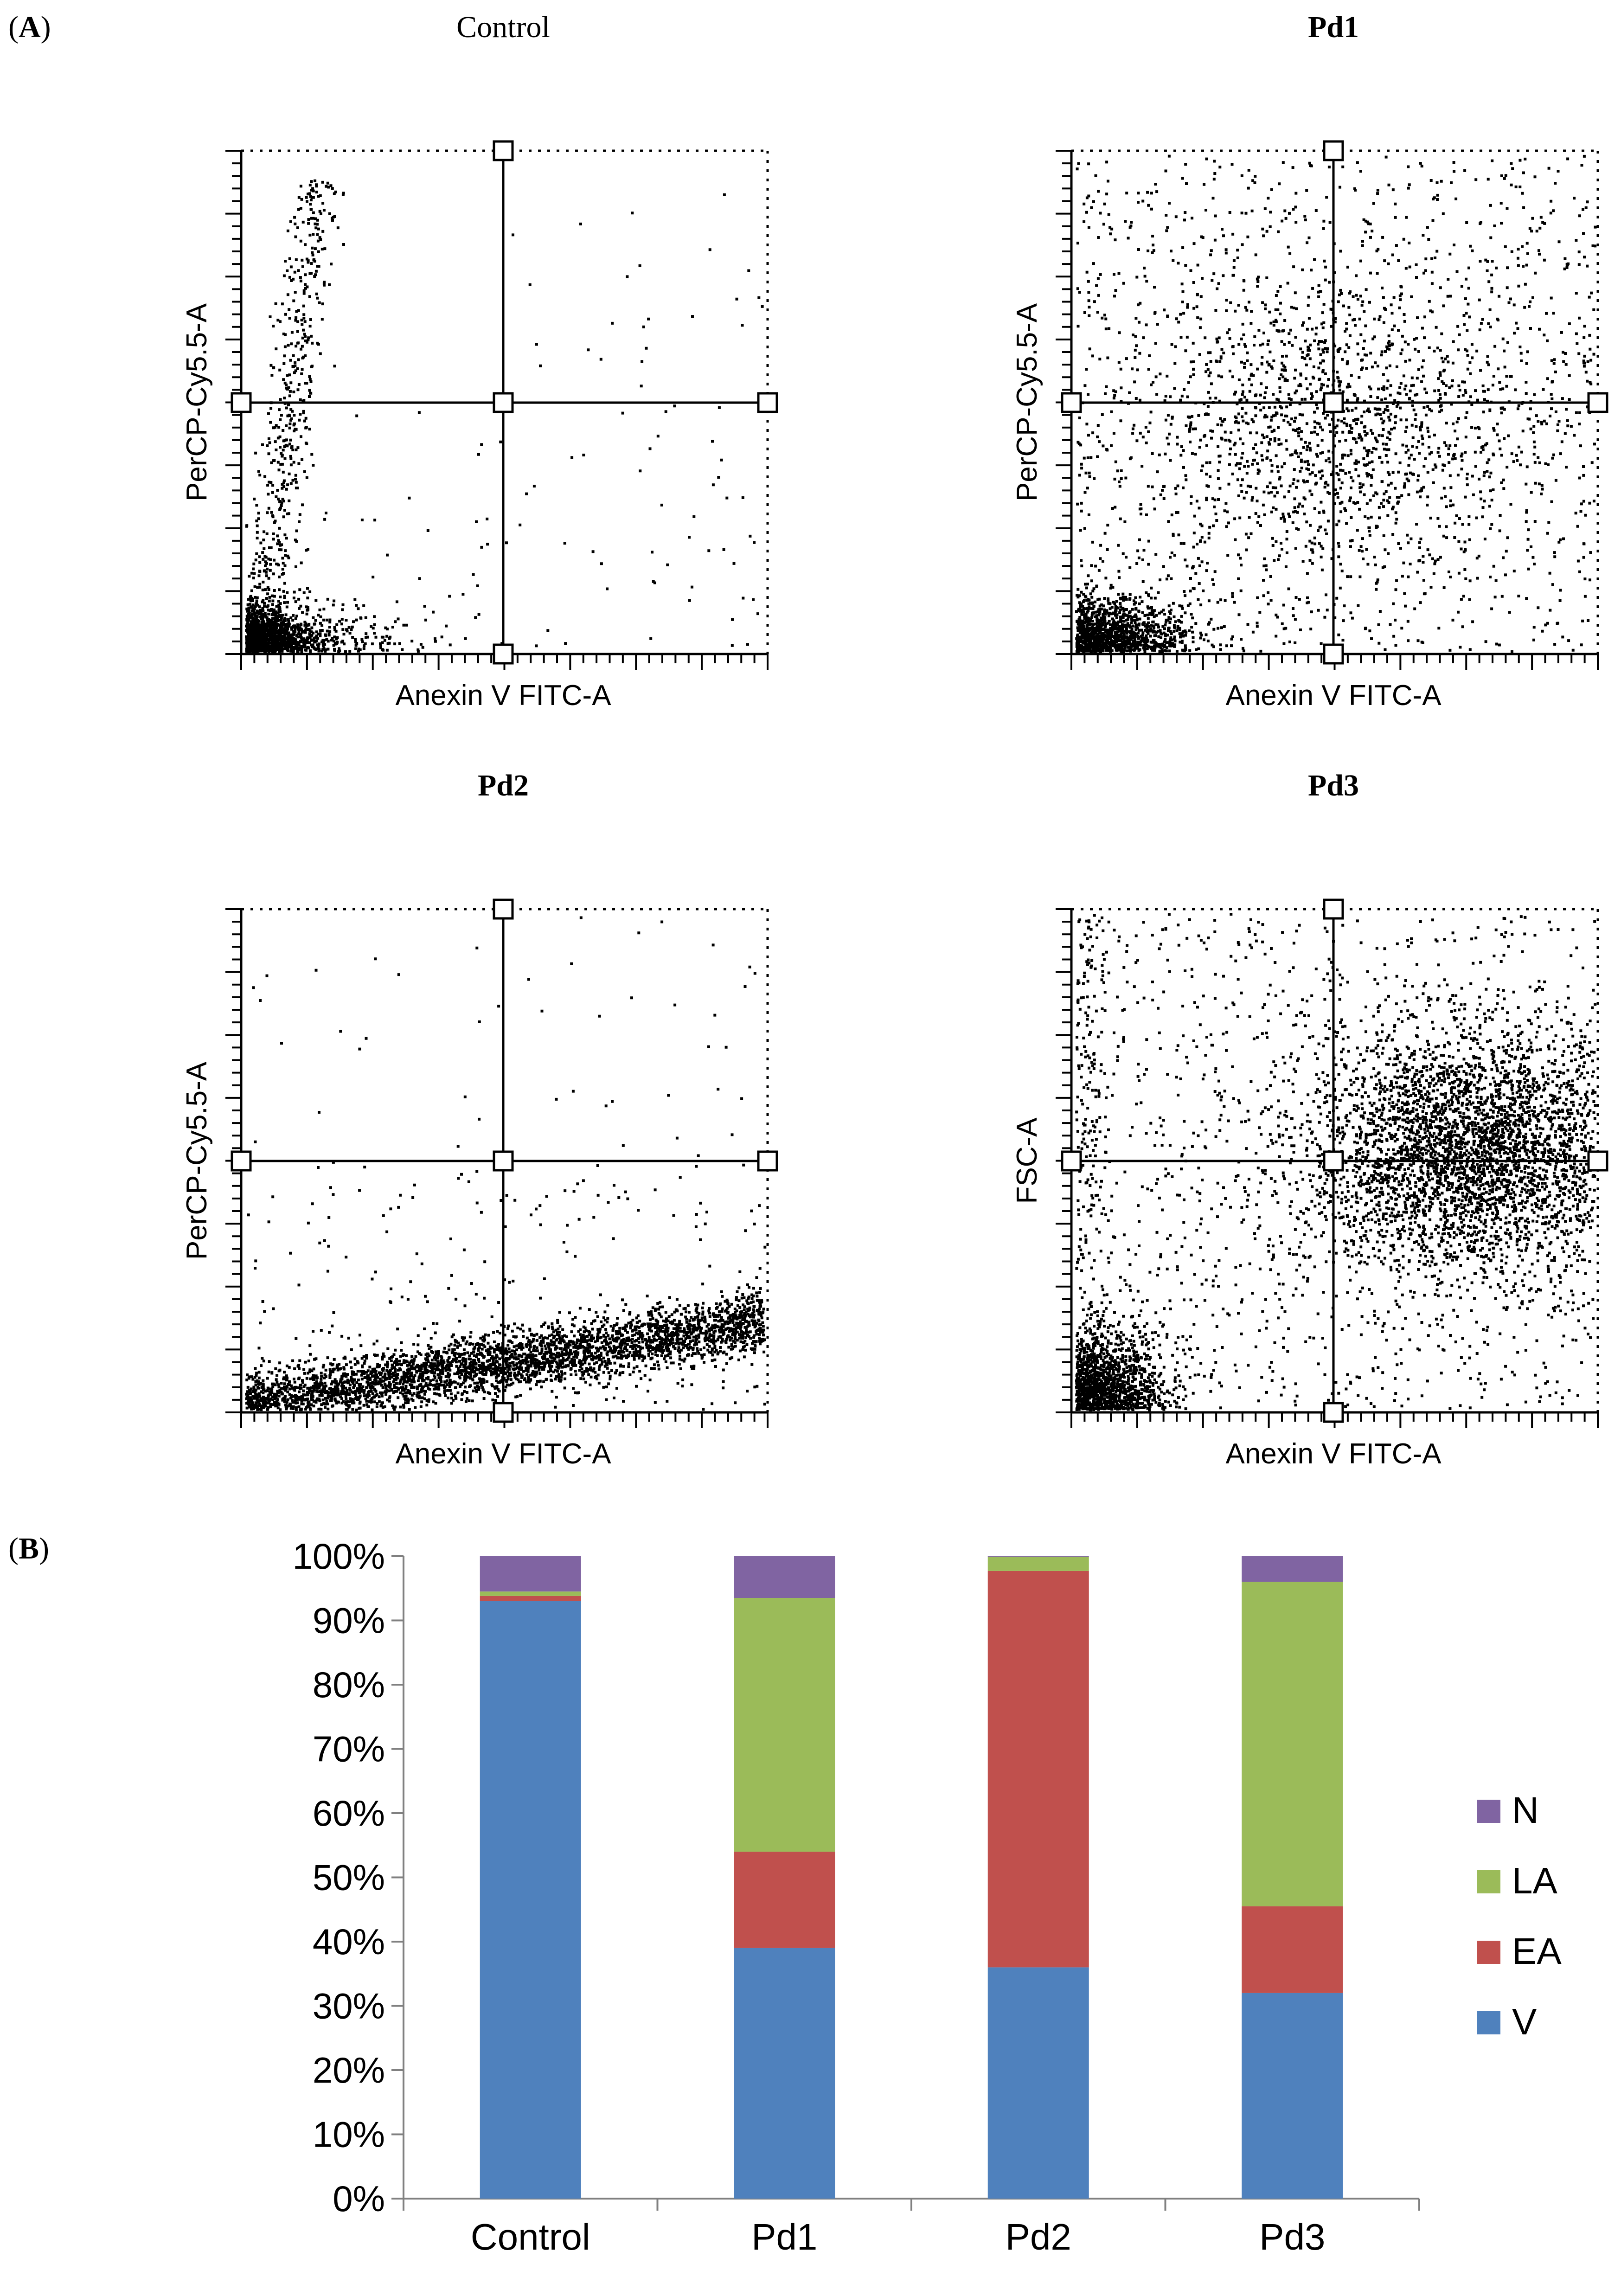 This screenshot has height=2296, width=1621. What do you see at coordinates (1524, 2021) in the screenshot?
I see `legend-label-v: V` at bounding box center [1524, 2021].